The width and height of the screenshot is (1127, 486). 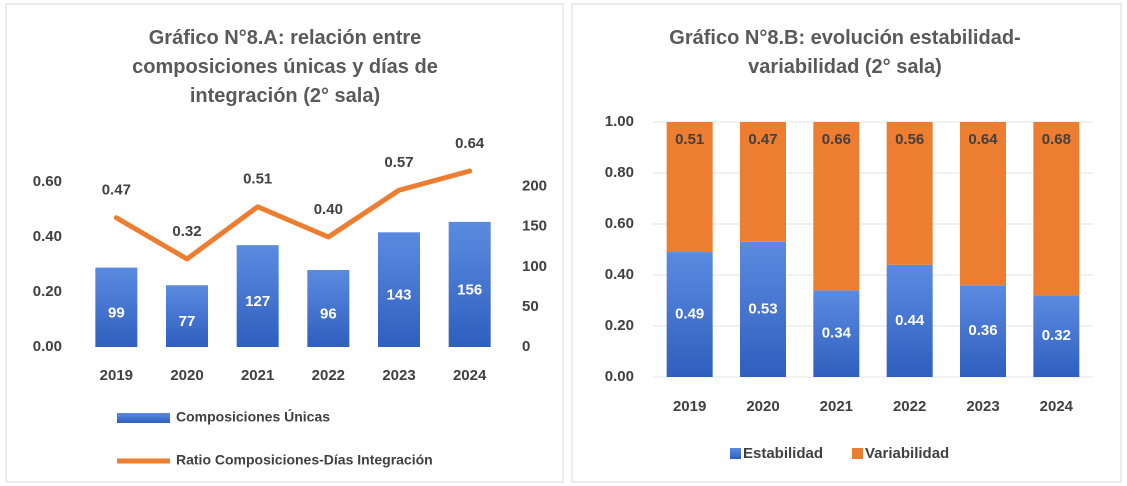 I want to click on bar-label: 77, so click(x=187, y=321).